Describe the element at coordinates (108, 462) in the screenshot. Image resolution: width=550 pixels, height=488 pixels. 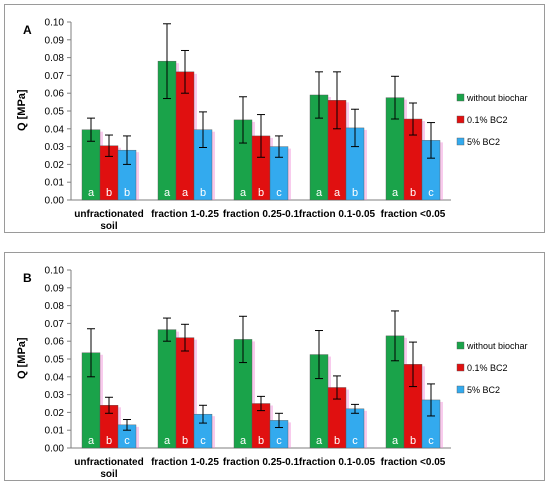
I see `category-label-b: unfractionated` at that location.